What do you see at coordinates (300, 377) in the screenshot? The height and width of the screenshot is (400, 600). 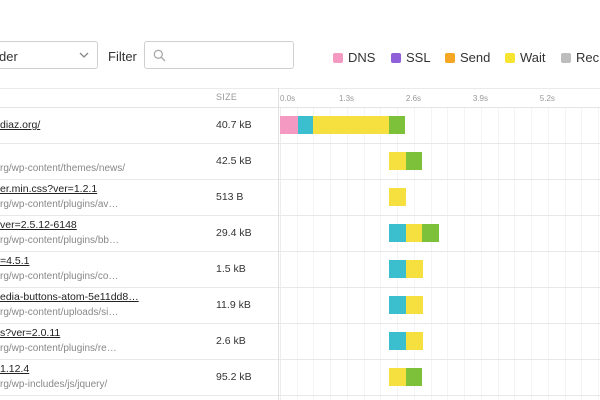 I see `request-row: 1.12.4 rg/wp-includes/js/jquery/95.2 kB` at bounding box center [300, 377].